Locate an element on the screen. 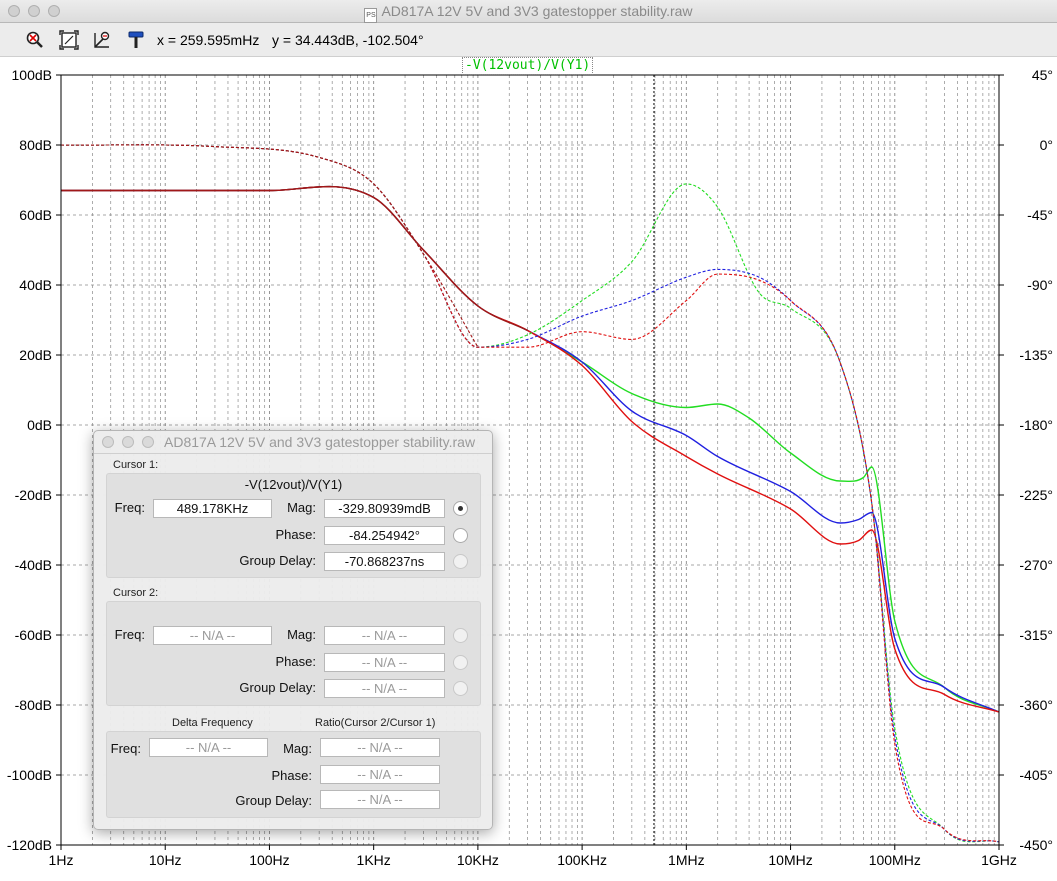 This screenshot has height=881, width=1057. y2-tick-label: 45° is located at coordinates (1042, 75).